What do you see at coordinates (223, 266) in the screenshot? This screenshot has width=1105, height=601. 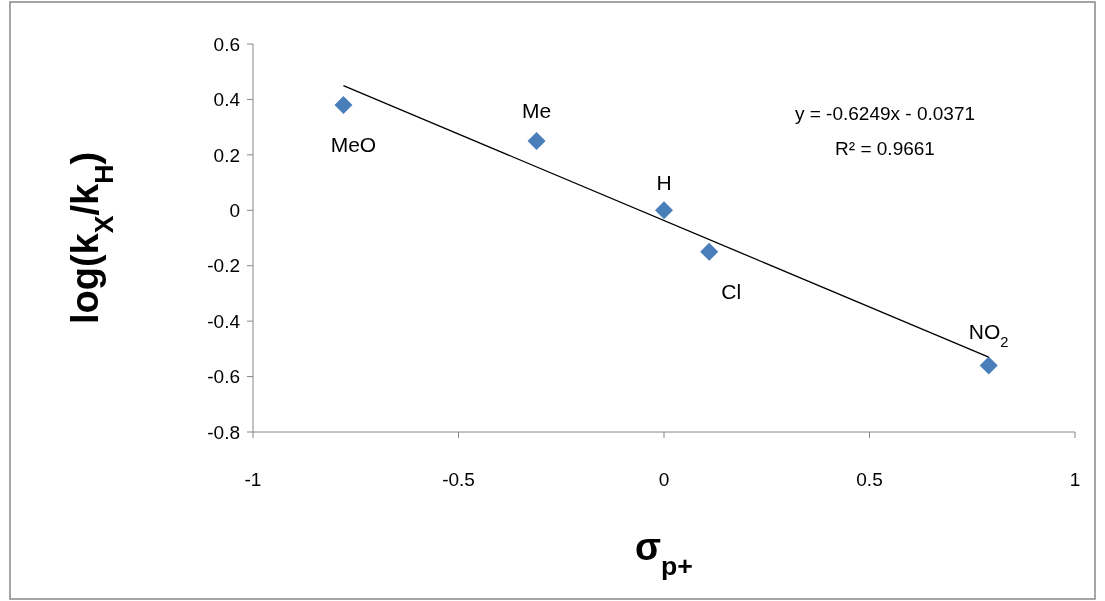 I see `y-tick-label: -0.2` at bounding box center [223, 266].